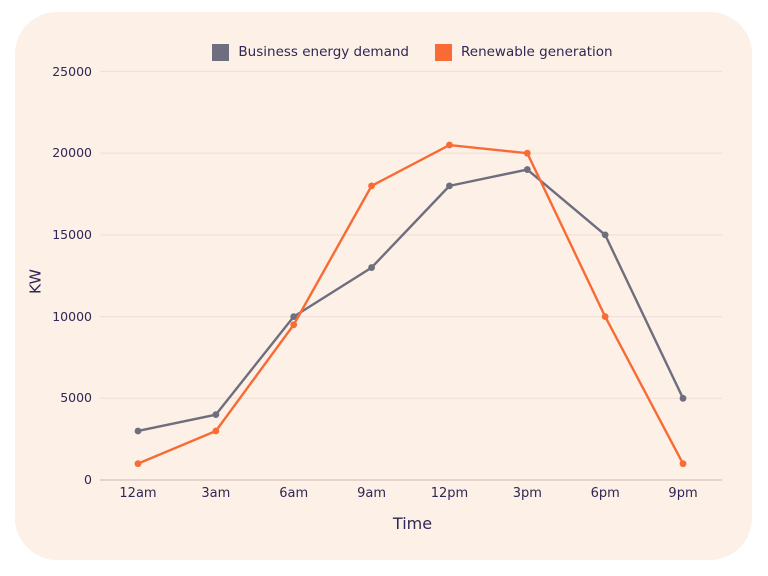 This screenshot has width=768, height=576. Describe the element at coordinates (216, 431) in the screenshot. I see `data-point-renewable-generation-3am` at that location.